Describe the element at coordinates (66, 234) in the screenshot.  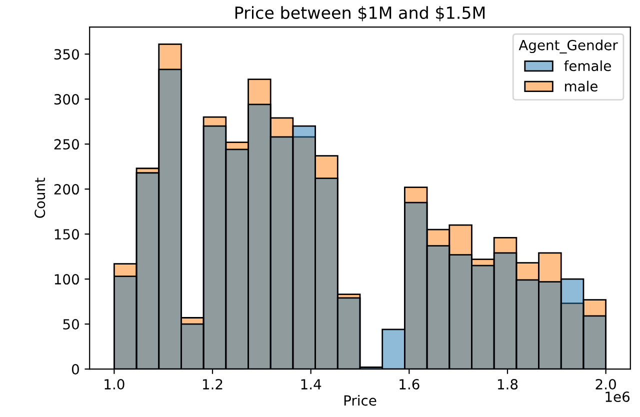
I see `y-tick-label: 150` at that location.